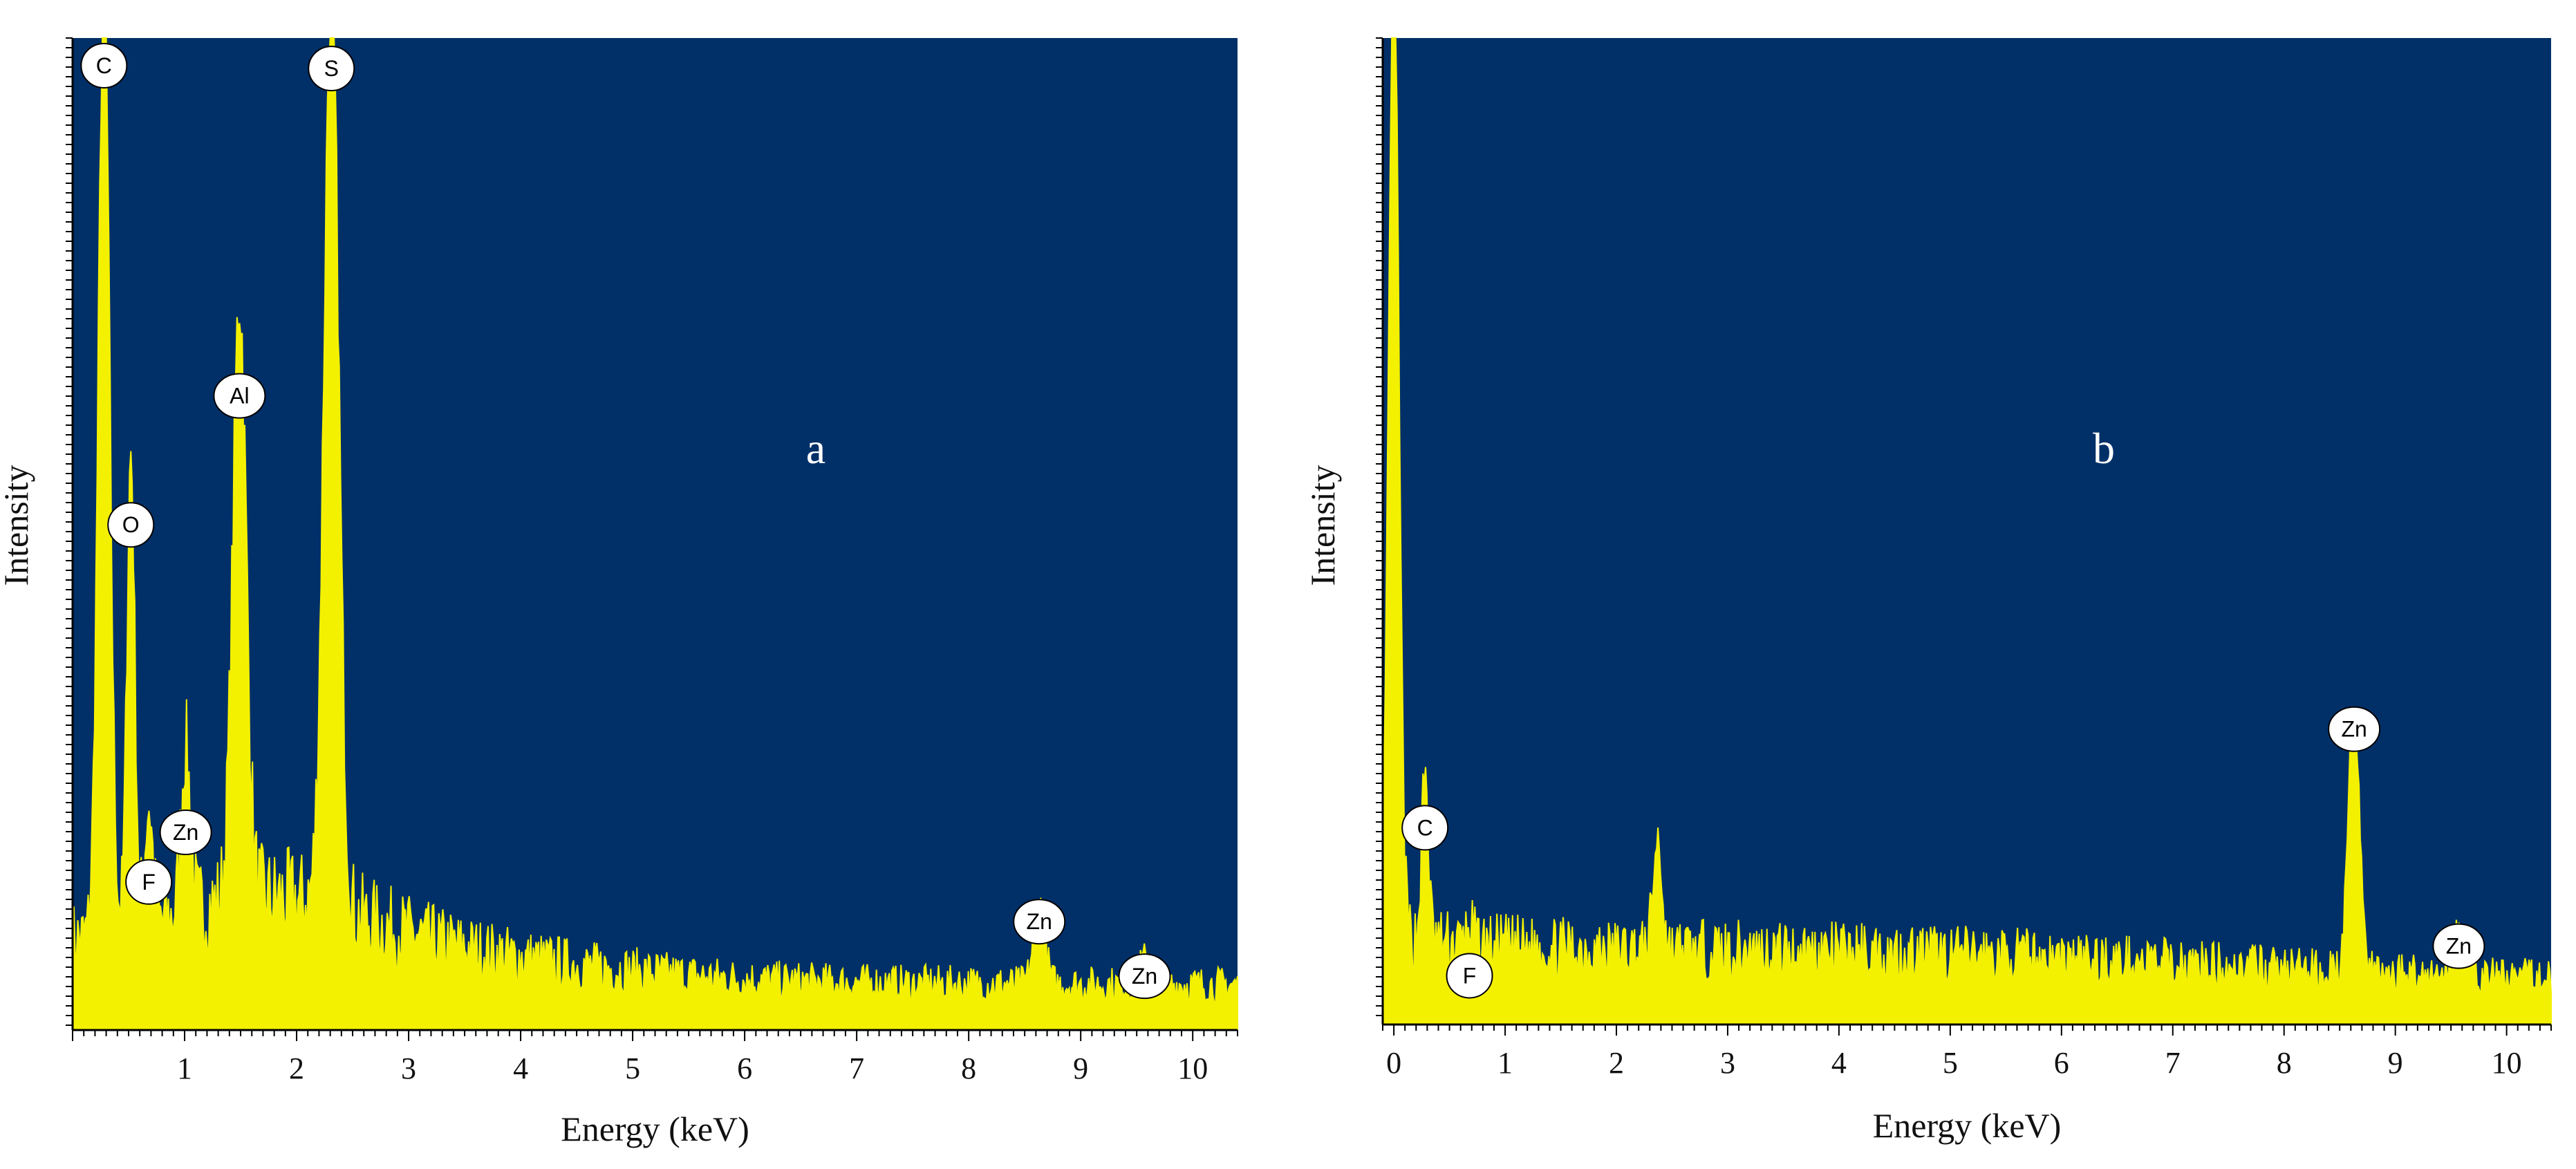 This screenshot has width=2576, height=1169. Describe the element at coordinates (1393, 1063) in the screenshot. I see `x-tick-label: 0` at that location.